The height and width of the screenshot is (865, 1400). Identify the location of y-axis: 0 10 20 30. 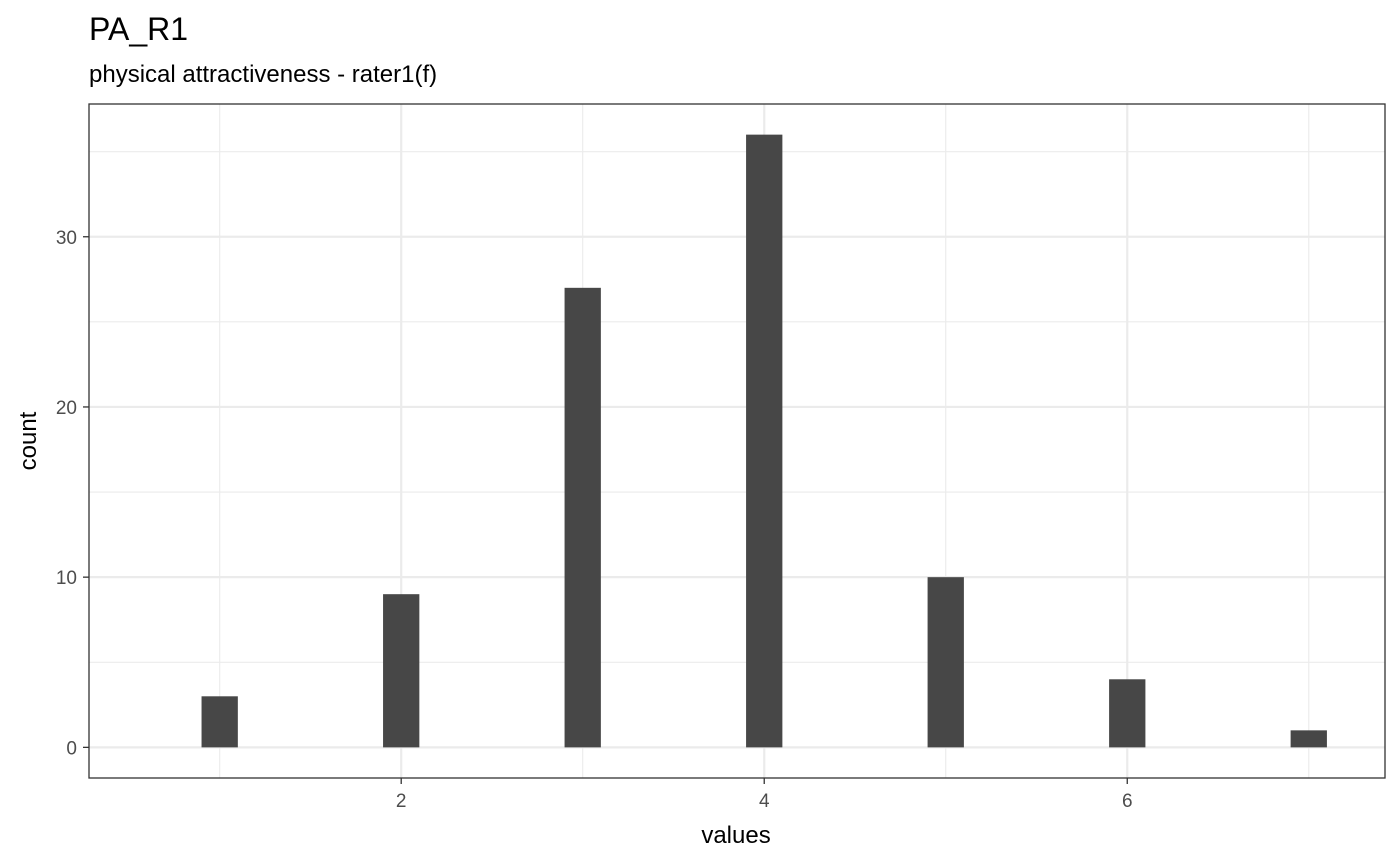
(72, 493).